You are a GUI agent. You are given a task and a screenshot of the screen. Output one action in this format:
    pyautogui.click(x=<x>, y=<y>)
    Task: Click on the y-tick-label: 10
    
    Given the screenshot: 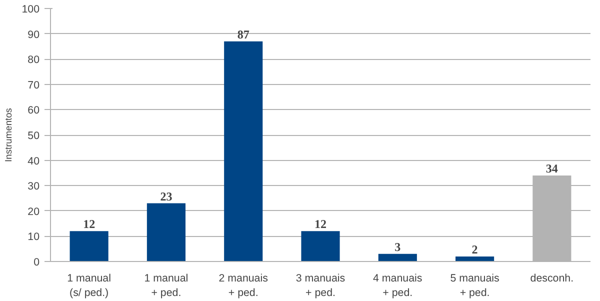 What is the action you would take?
    pyautogui.click(x=34, y=237)
    